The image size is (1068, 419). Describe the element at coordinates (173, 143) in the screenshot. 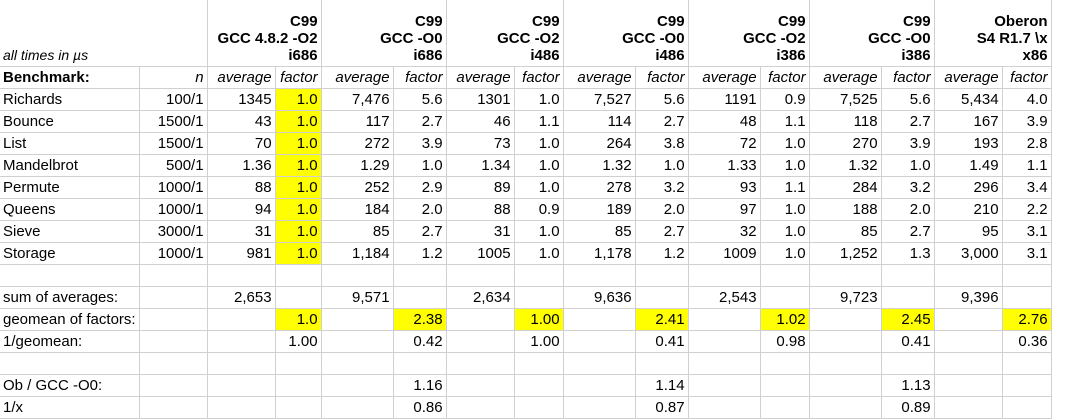

I see `benchmark-n: 1500/1` at that location.